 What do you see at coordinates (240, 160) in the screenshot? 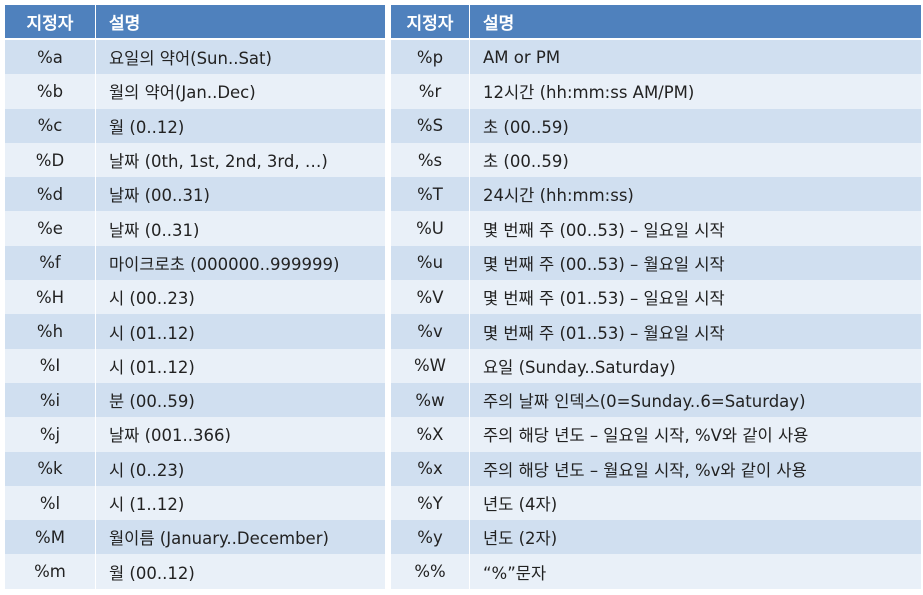
I see `description-cell: 날짜 (0th, 1st, 2nd, 3rd, …)` at bounding box center [240, 160].